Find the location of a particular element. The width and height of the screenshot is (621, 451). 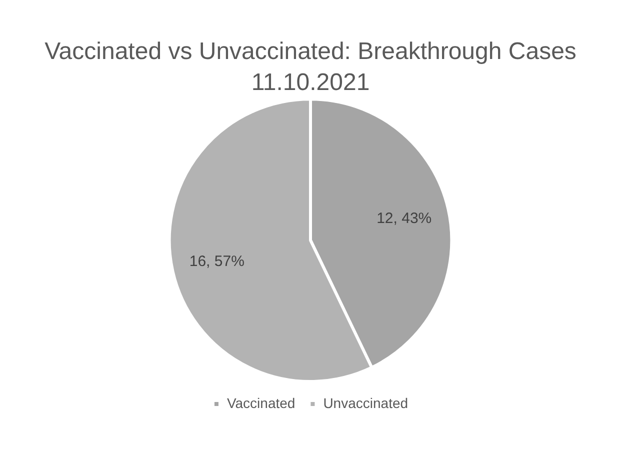

chart-title: Vaccinated vs Unvaccinated: Breakthrough Cases is located at coordinates (310, 52).